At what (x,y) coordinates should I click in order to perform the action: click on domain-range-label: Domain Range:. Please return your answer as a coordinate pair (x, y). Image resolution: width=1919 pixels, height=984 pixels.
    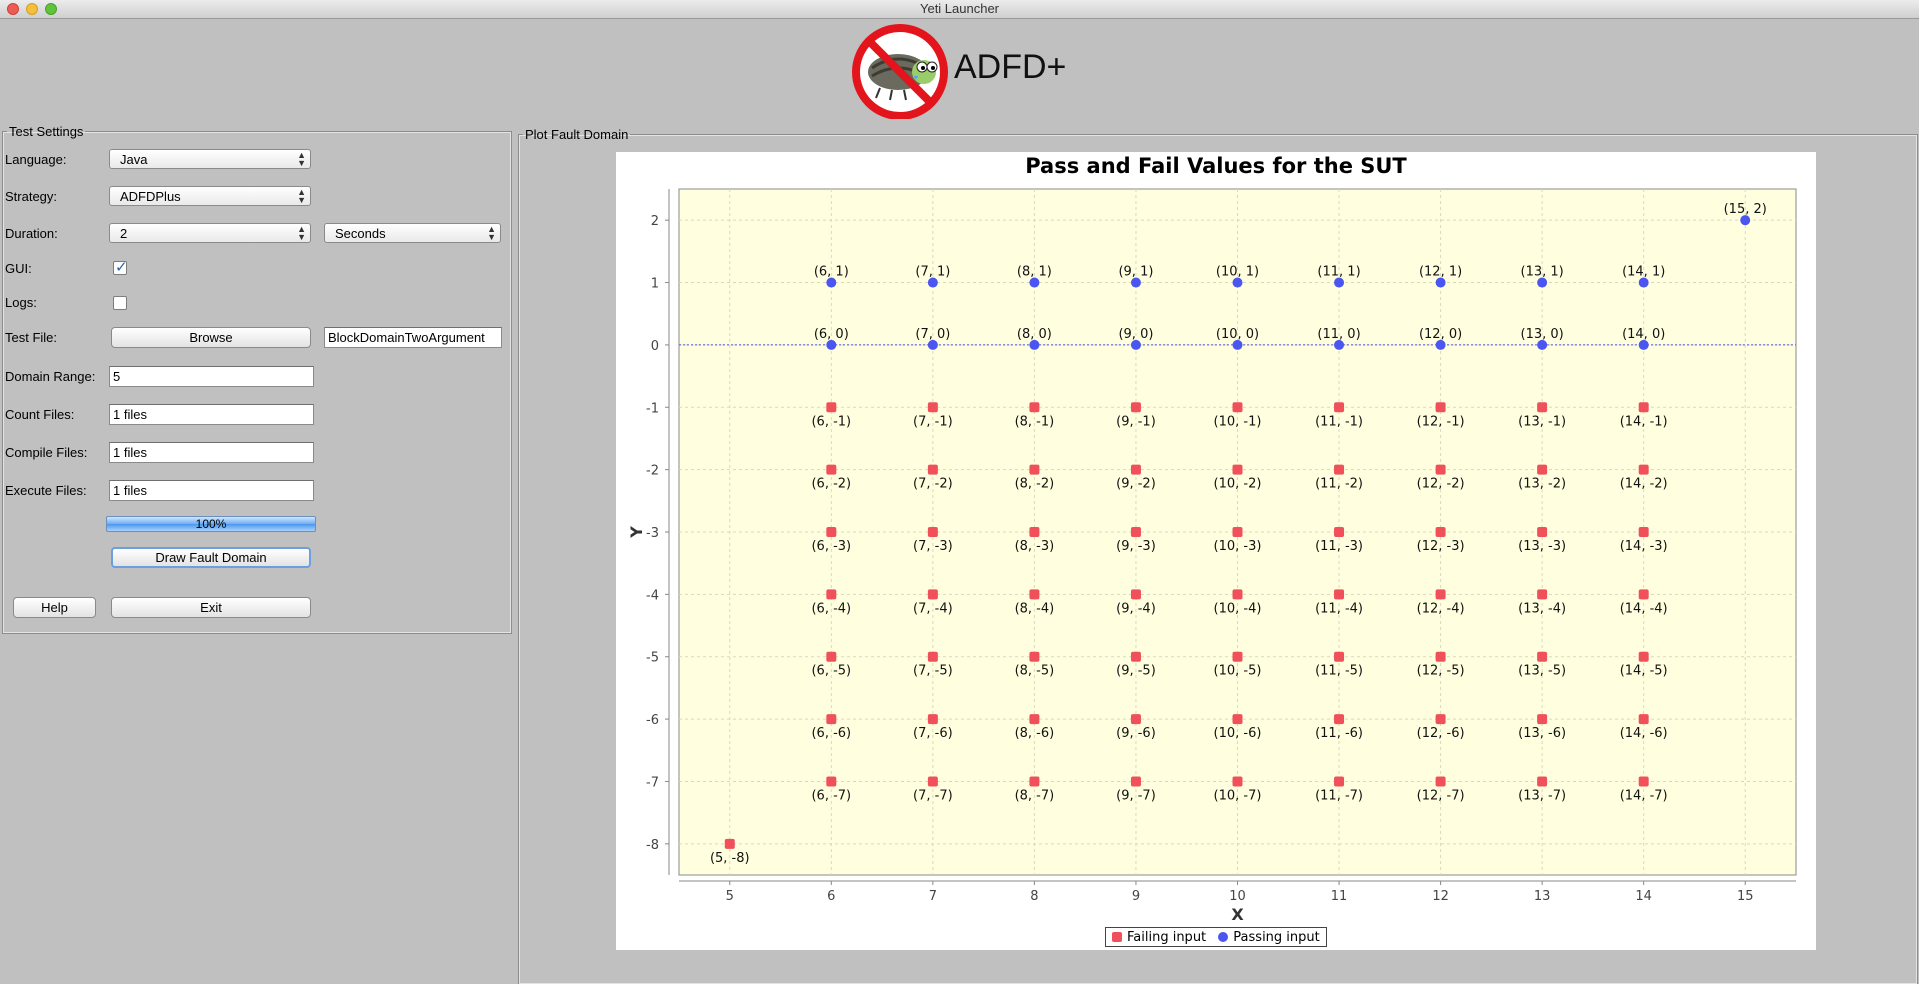
    Looking at the image, I should click on (50, 376).